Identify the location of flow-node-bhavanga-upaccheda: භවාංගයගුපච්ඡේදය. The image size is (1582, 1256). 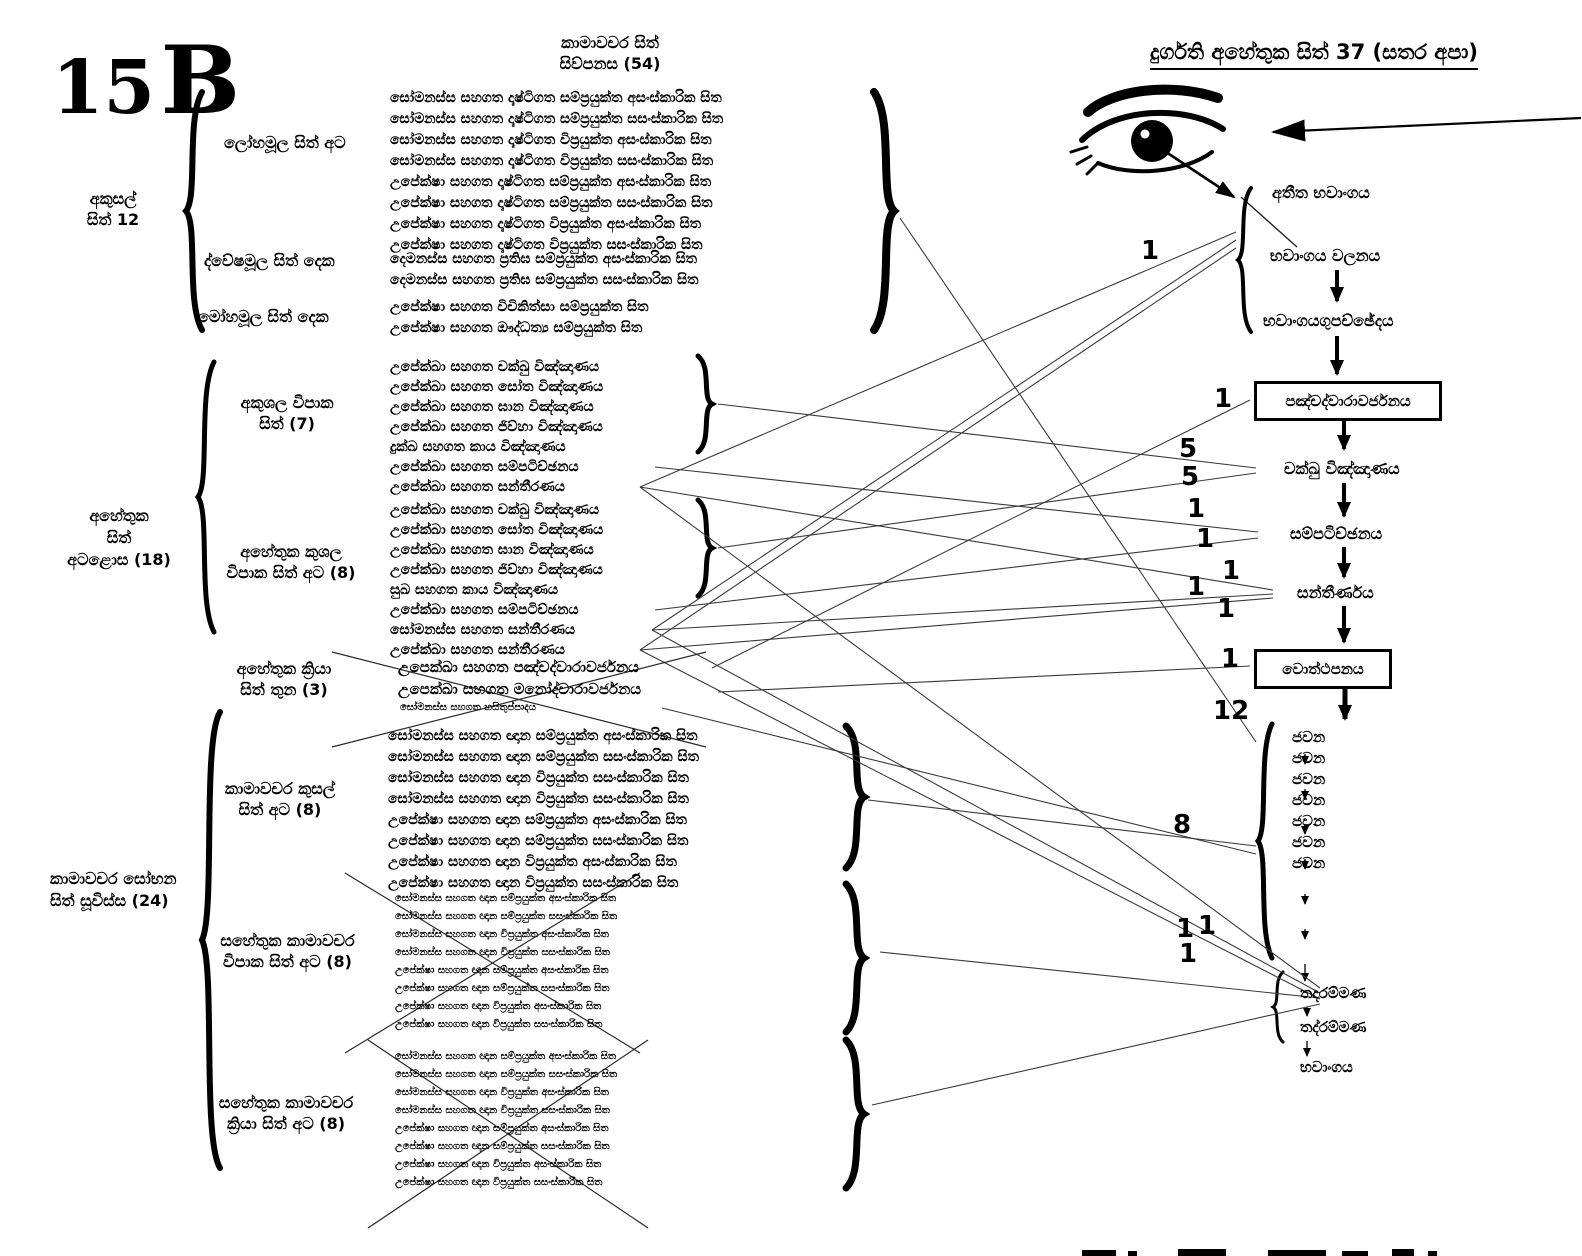
(1328, 320).